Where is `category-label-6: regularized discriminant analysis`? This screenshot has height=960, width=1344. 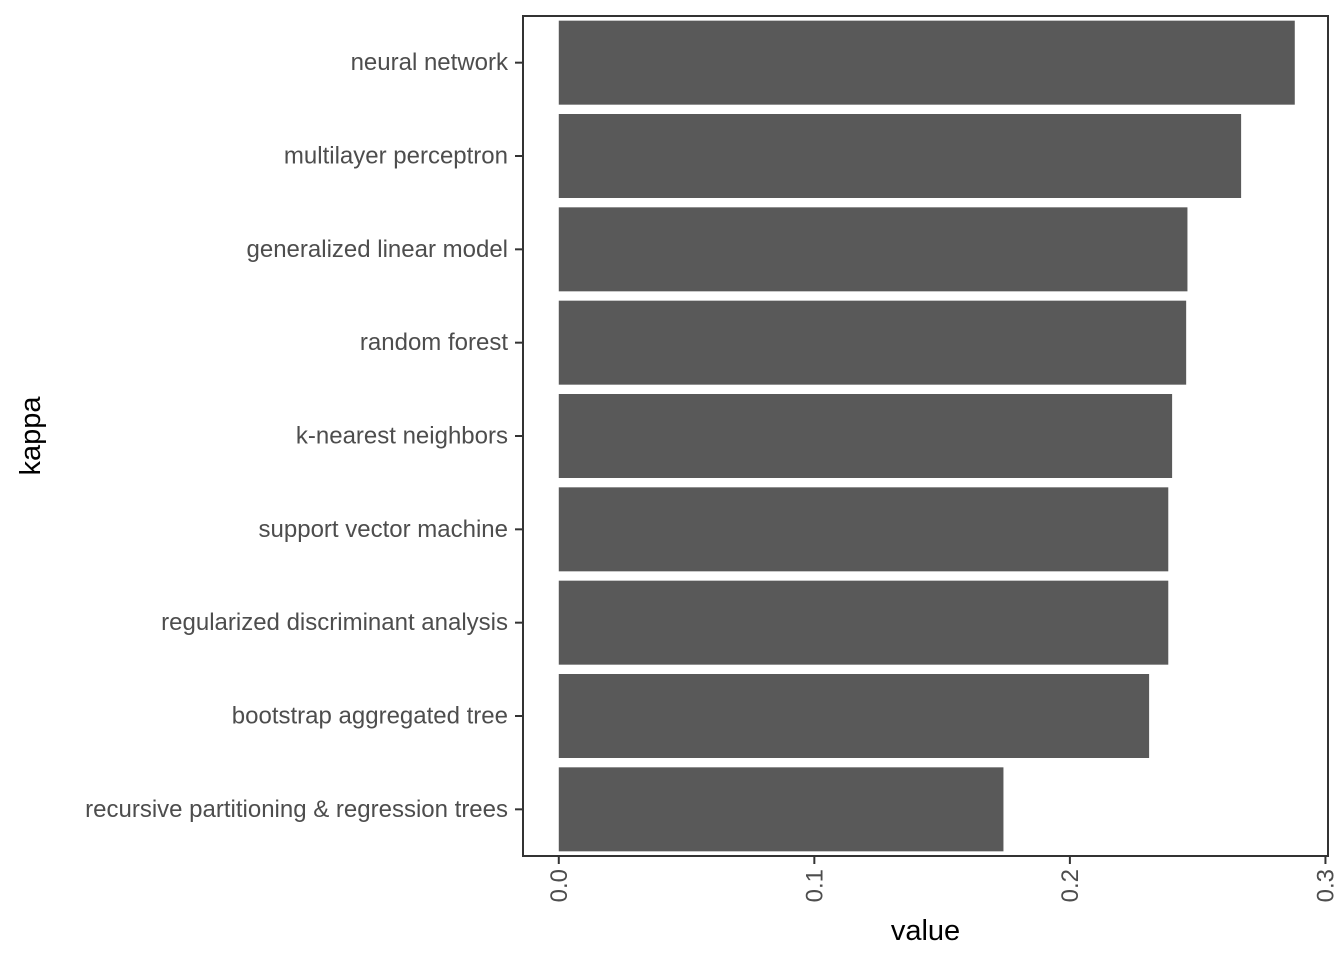
category-label-6: regularized discriminant analysis is located at coordinates (334, 622).